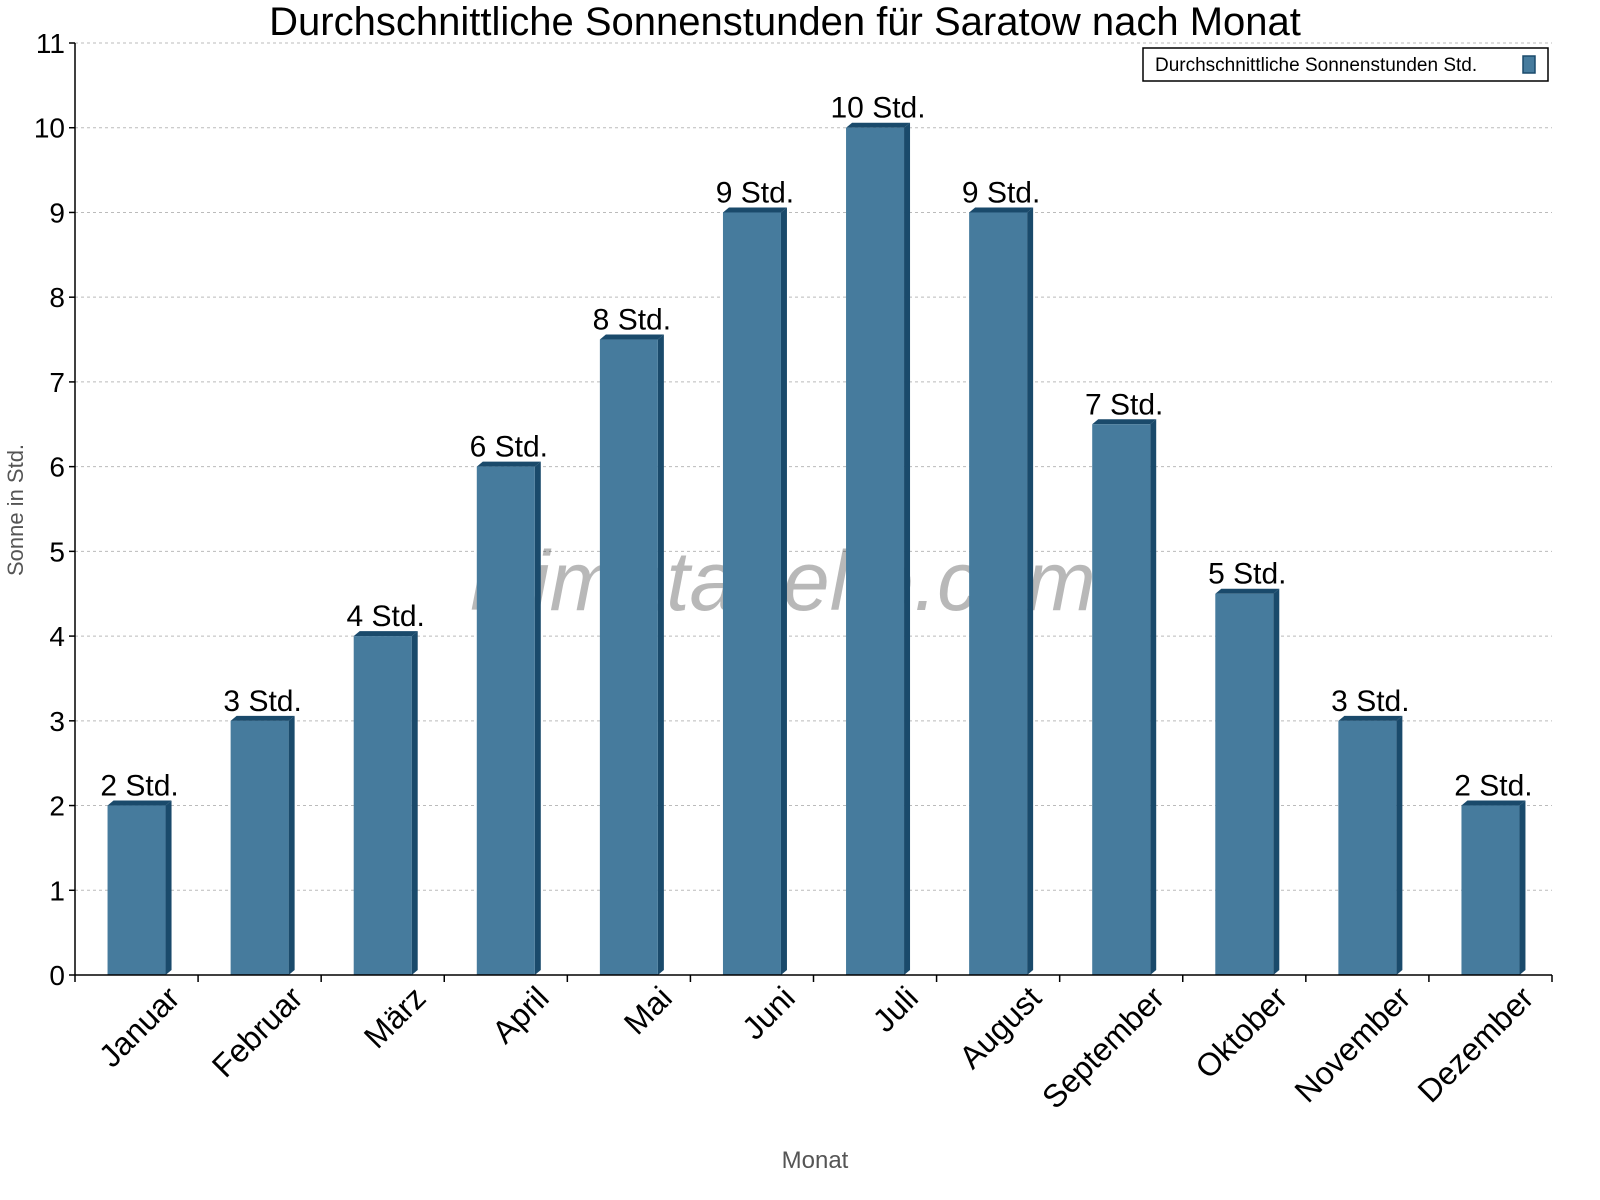 The height and width of the screenshot is (1200, 1600). What do you see at coordinates (57, 212) in the screenshot?
I see `y-tick-label: 9` at bounding box center [57, 212].